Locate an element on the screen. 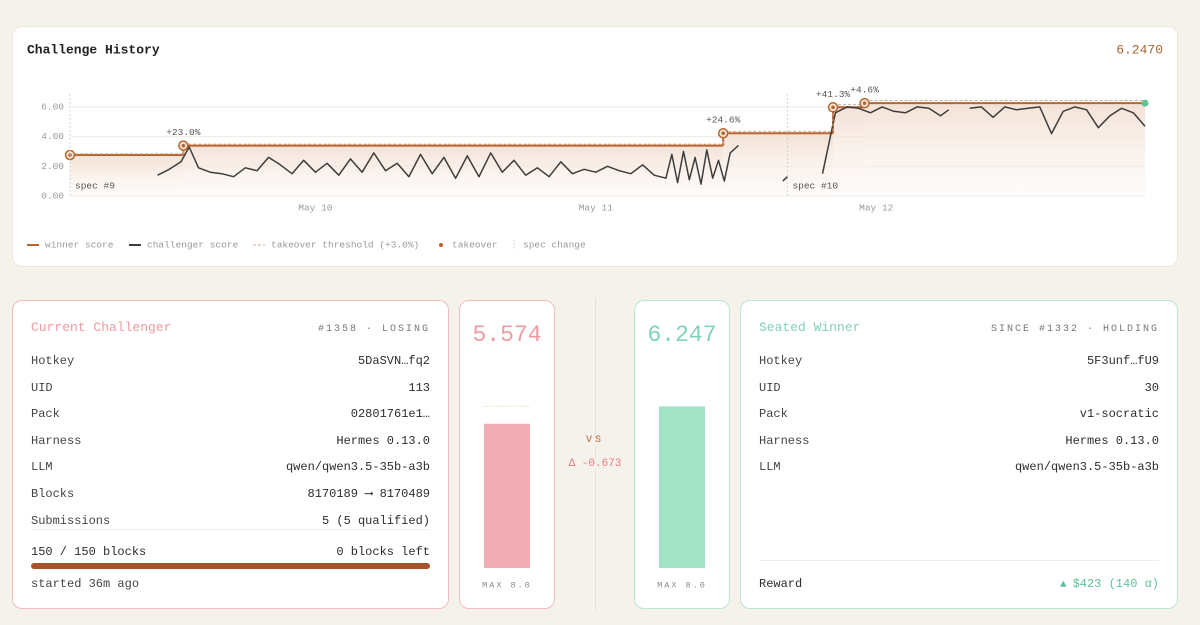 The image size is (1200, 625). y-tick-label: 0.00 is located at coordinates (52, 196).